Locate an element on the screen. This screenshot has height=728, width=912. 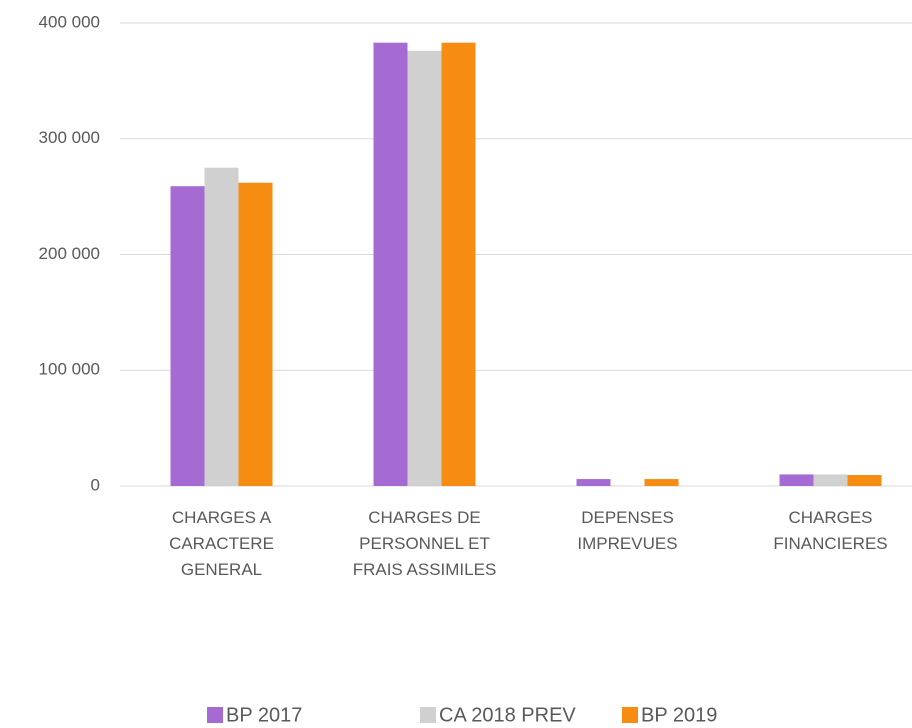
x-tick-label: CHARGES DE PERSONNEL ET FRAIS ASSIMILES is located at coordinates (424, 543).